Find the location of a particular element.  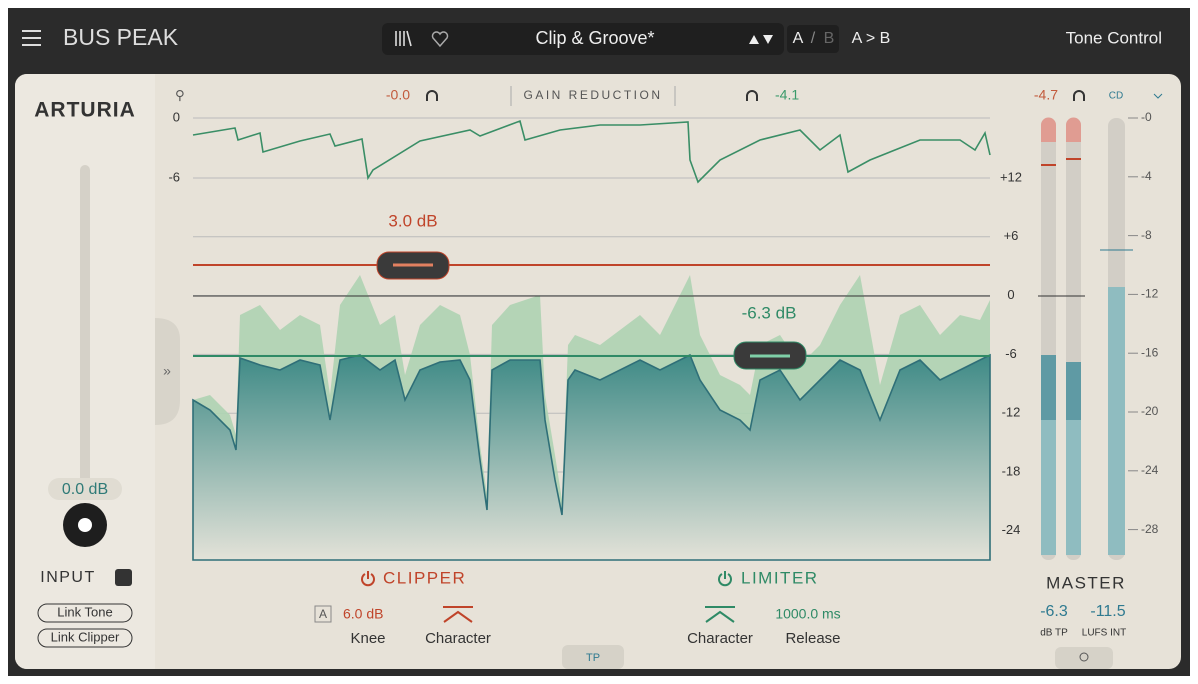

master-meters is located at coordinates (1085, 338).